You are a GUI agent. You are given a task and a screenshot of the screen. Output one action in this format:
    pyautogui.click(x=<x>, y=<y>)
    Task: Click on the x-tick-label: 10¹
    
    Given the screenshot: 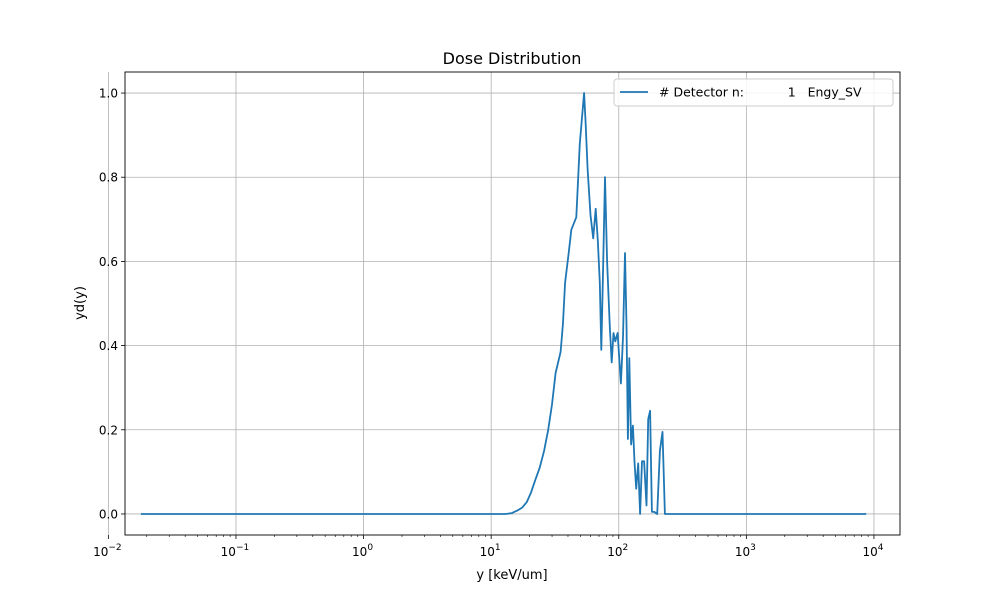 What is the action you would take?
    pyautogui.click(x=490, y=551)
    